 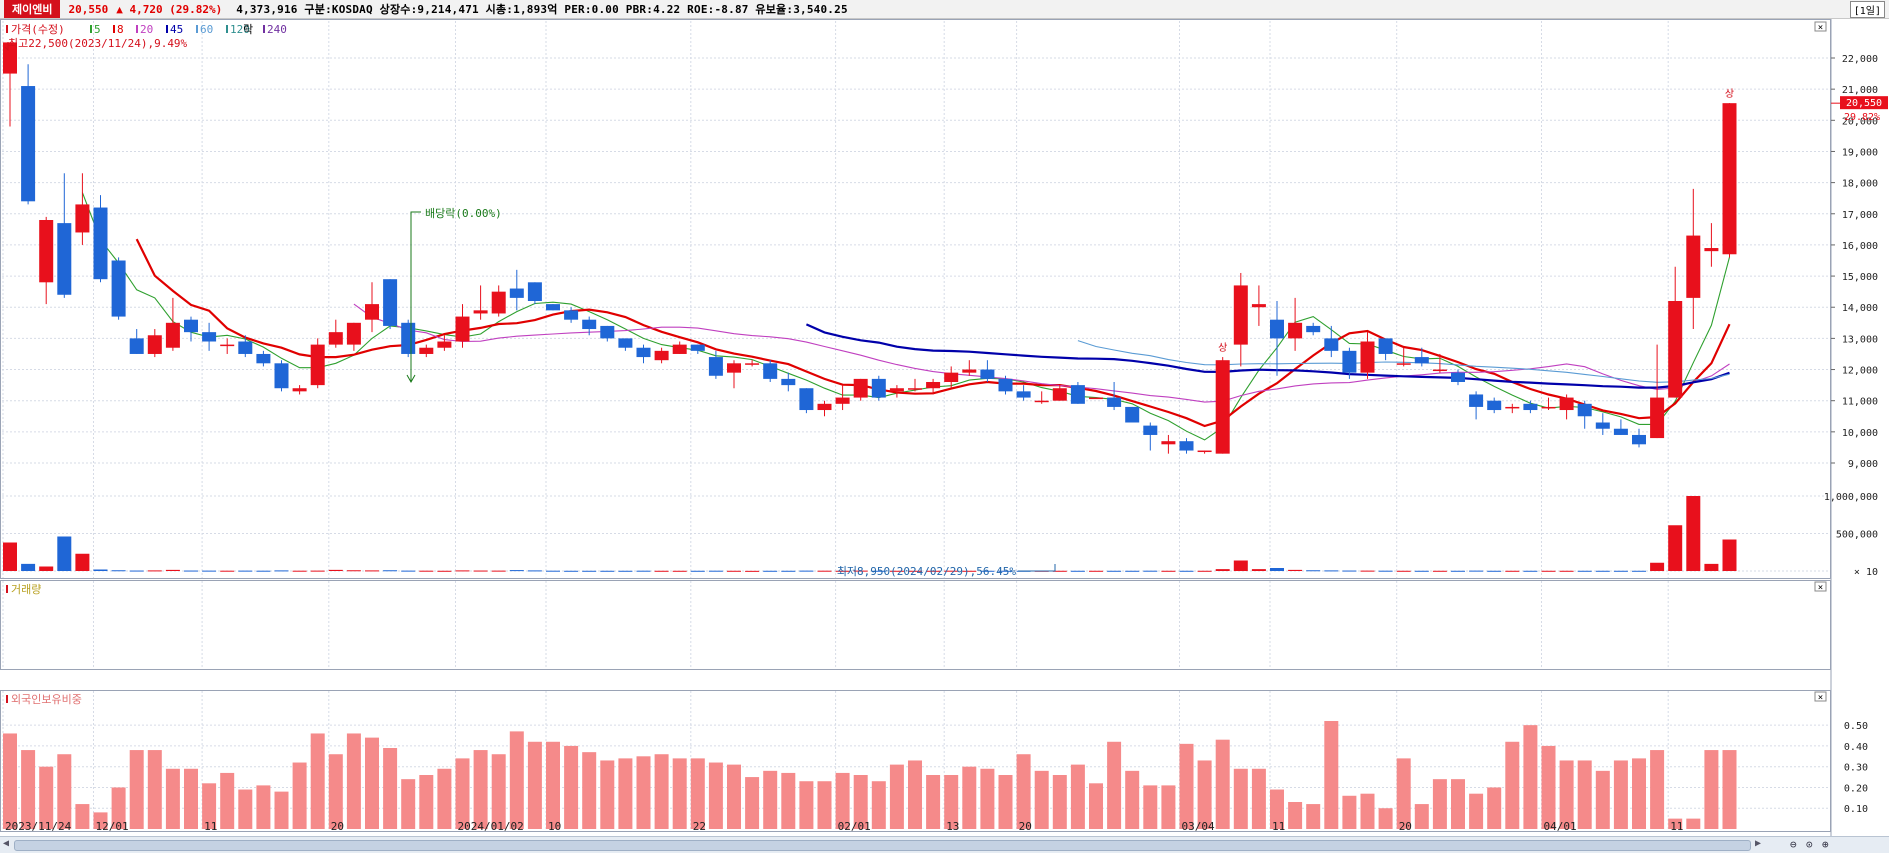 I want to click on zoom-out-icon: ⊖, so click(x=1793, y=844).